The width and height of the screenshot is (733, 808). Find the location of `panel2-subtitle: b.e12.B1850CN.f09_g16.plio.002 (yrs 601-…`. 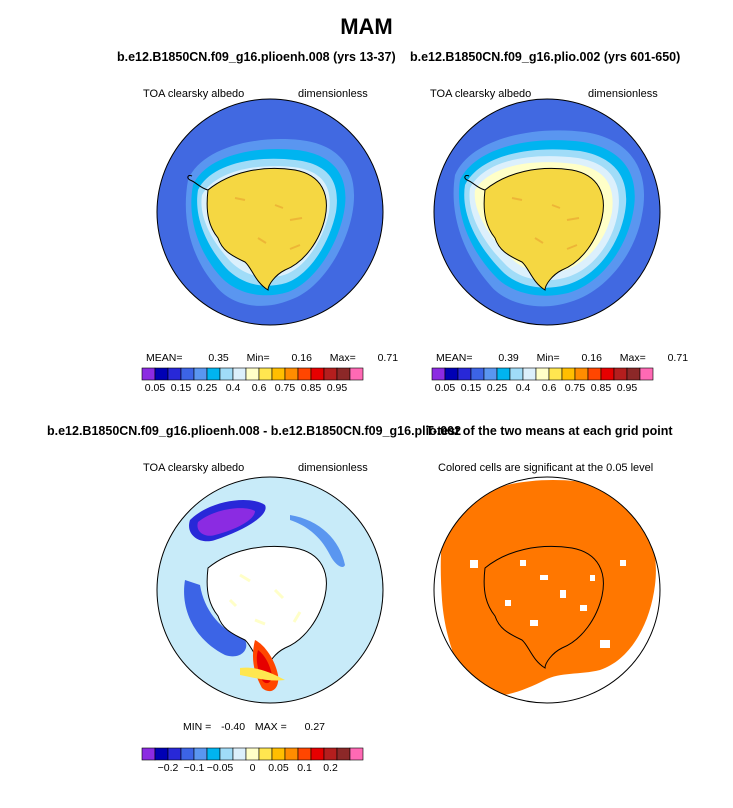

panel2-subtitle: b.e12.B1850CN.f09_g16.plio.002 (yrs 601-… is located at coordinates (545, 57).